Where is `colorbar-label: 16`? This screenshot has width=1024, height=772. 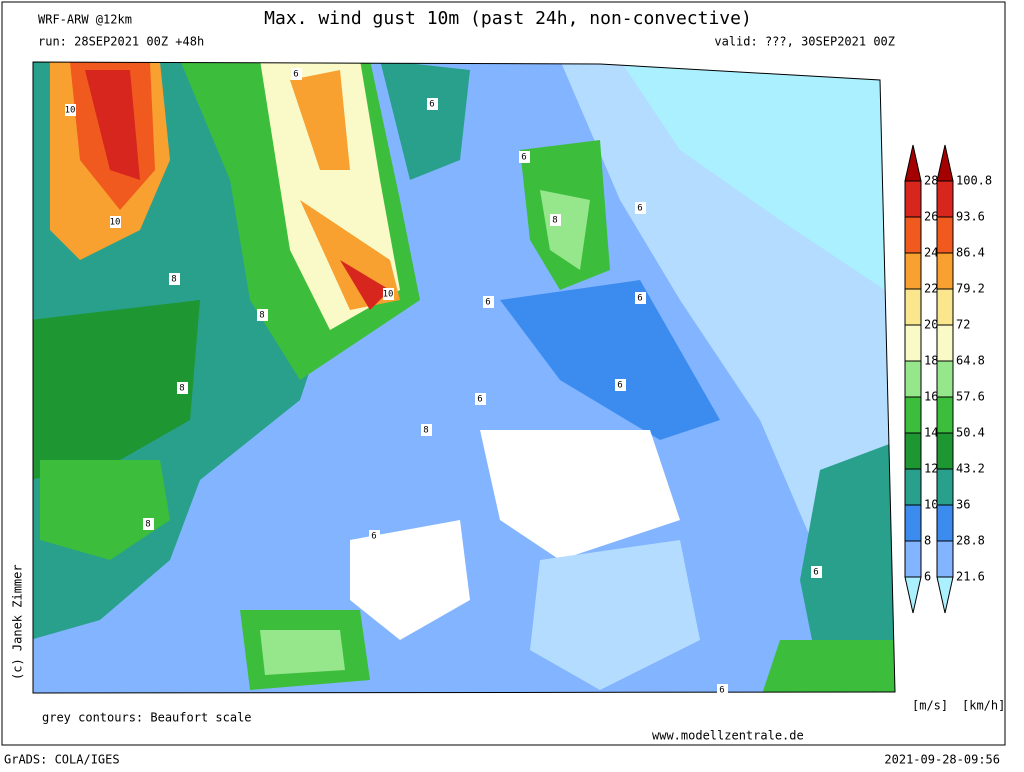
colorbar-label: 16 is located at coordinates (931, 397).